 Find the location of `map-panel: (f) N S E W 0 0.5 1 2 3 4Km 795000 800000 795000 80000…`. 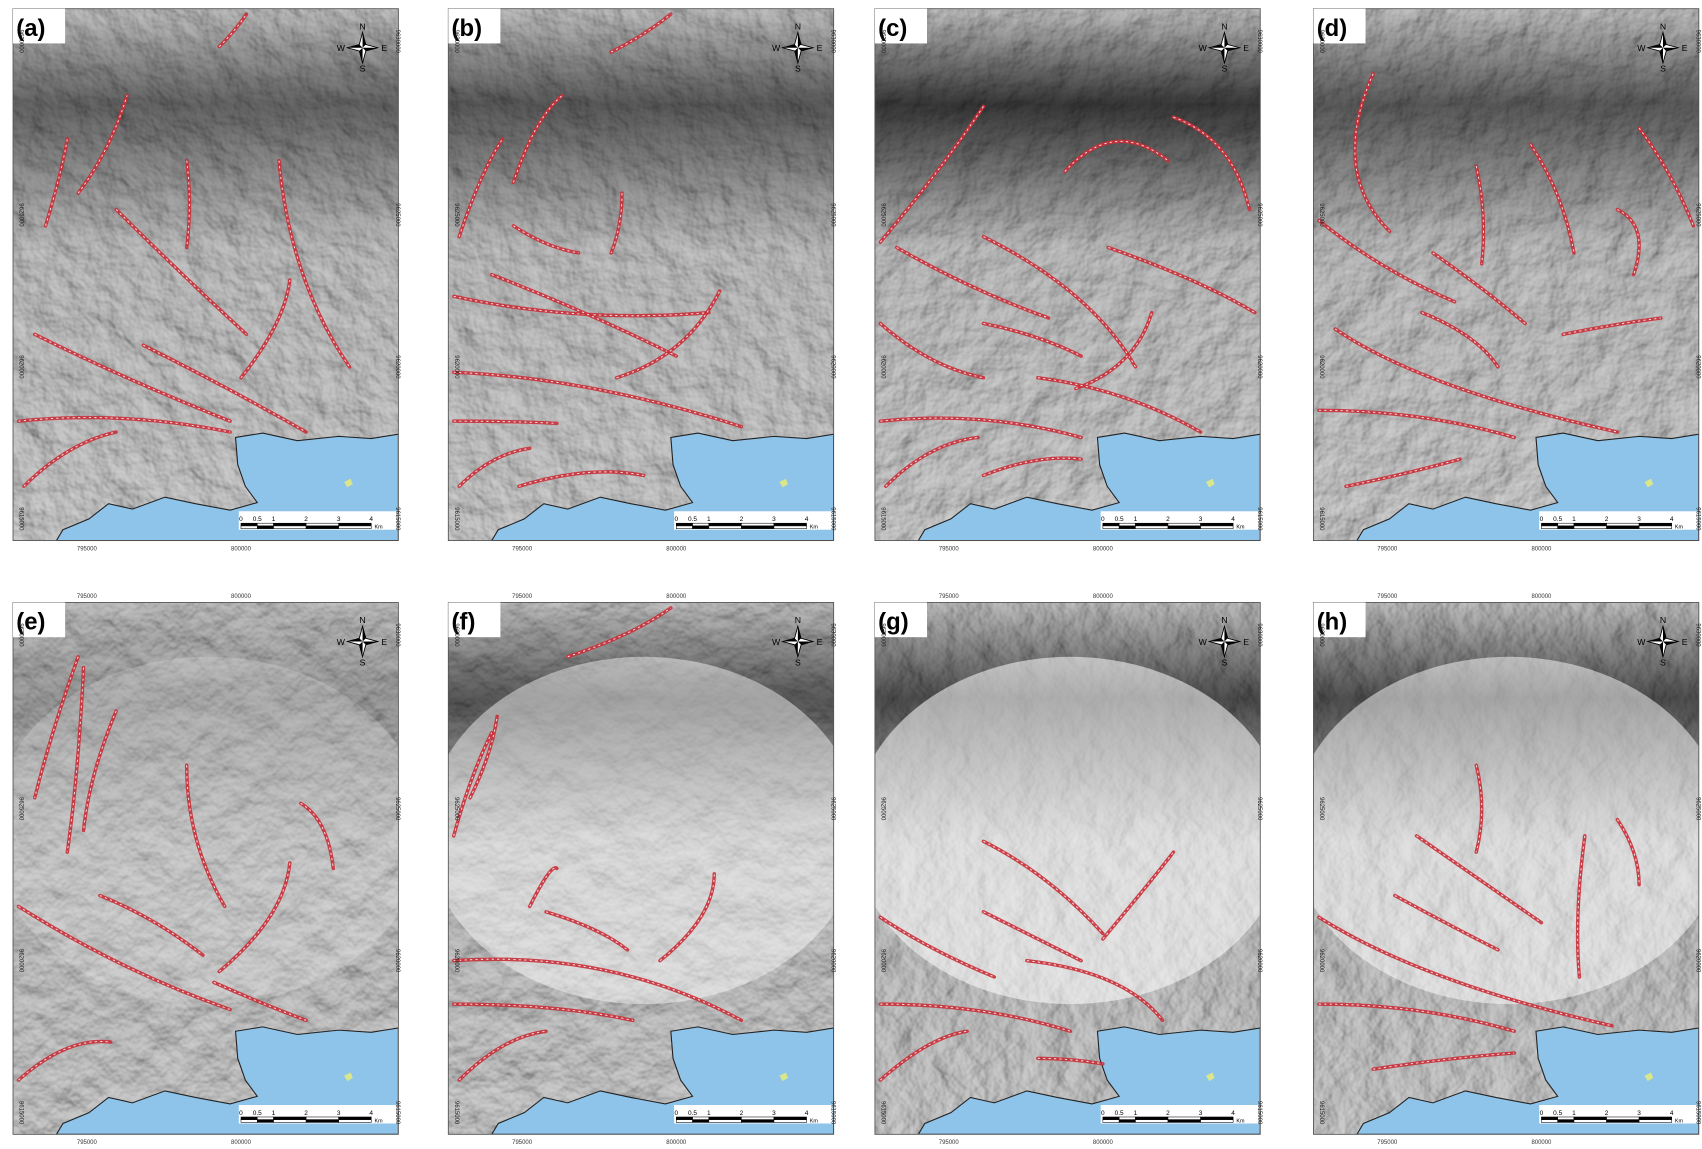

map-panel: (f) N S E W 0 0.5 1 2 3 4Km 795000 800000 795000 80000… is located at coordinates (641, 870).